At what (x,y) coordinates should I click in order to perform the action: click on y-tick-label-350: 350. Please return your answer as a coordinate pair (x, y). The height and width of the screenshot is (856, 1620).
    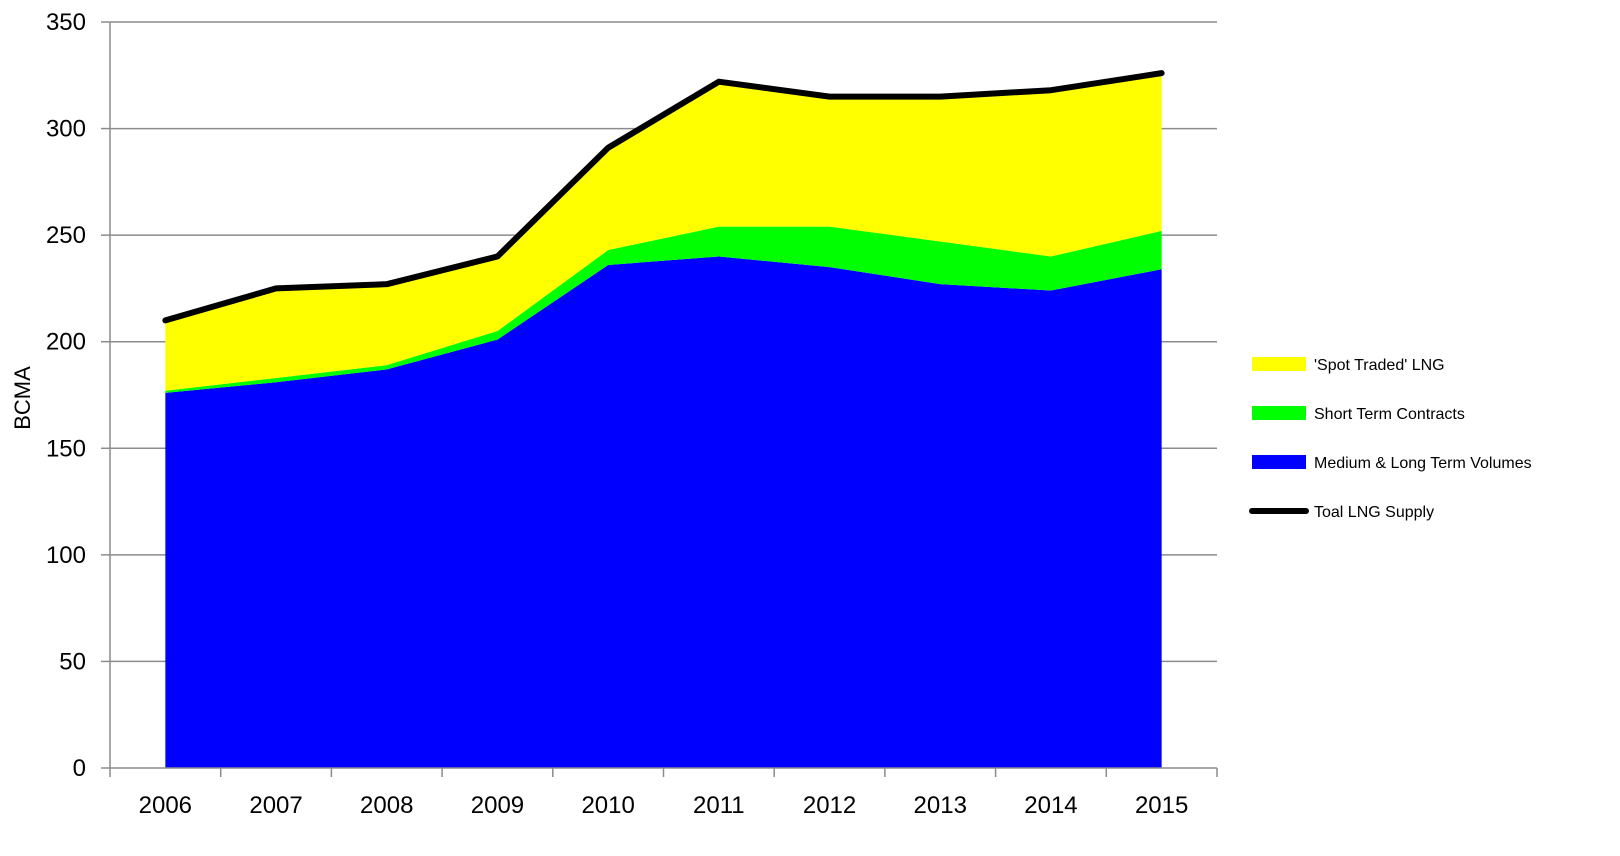
    Looking at the image, I should click on (66, 22).